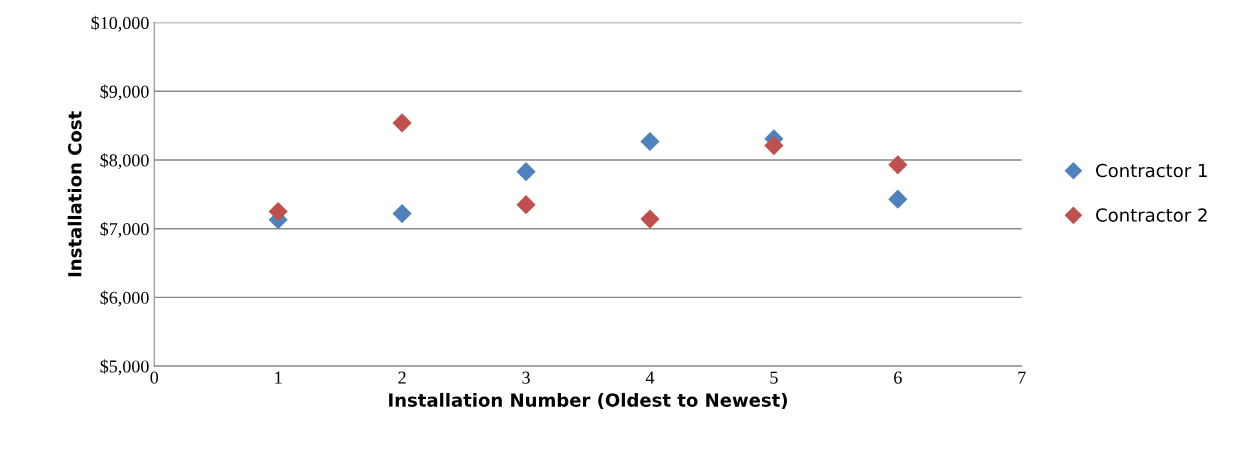 The width and height of the screenshot is (1234, 452). I want to click on y-tick-label: $10,000, so click(120, 23).